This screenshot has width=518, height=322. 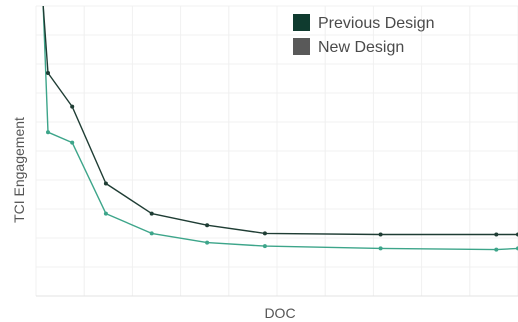 I want to click on legend-label-previous-design: Previous Design, so click(x=376, y=23).